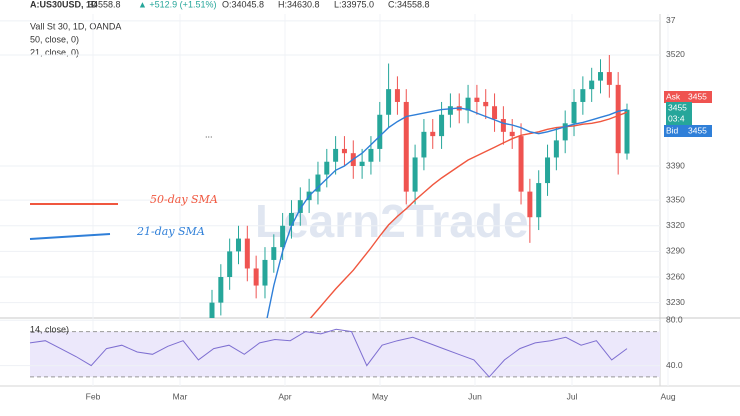 Image resolution: width=740 pixels, height=416 pixels. I want to click on ask-label: Ask, so click(673, 96).